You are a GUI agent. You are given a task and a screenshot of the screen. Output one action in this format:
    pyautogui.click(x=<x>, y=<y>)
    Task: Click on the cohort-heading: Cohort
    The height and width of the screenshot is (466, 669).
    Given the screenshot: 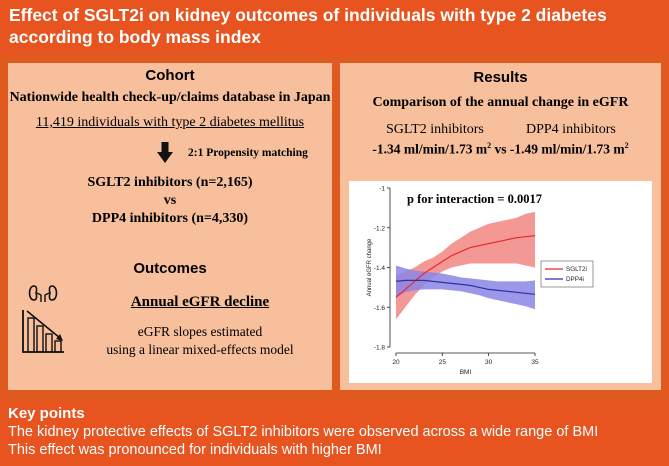 What is the action you would take?
    pyautogui.click(x=170, y=75)
    